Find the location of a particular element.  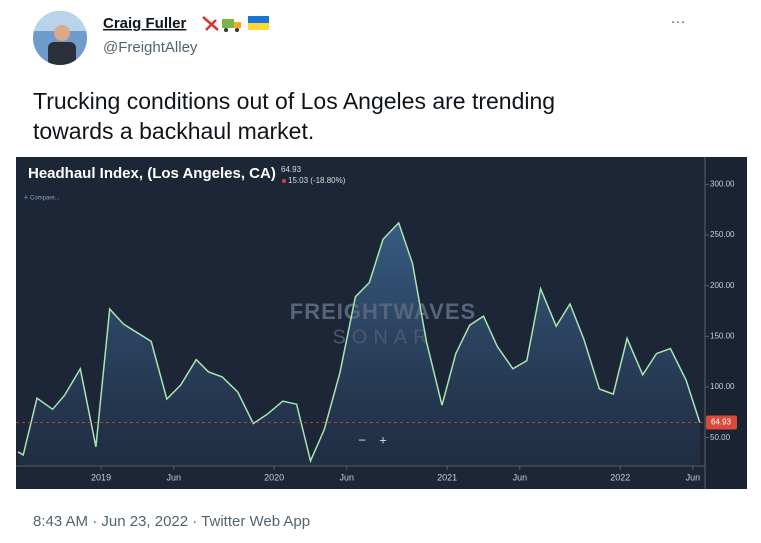

y-tick-label: 50.00 is located at coordinates (720, 437).